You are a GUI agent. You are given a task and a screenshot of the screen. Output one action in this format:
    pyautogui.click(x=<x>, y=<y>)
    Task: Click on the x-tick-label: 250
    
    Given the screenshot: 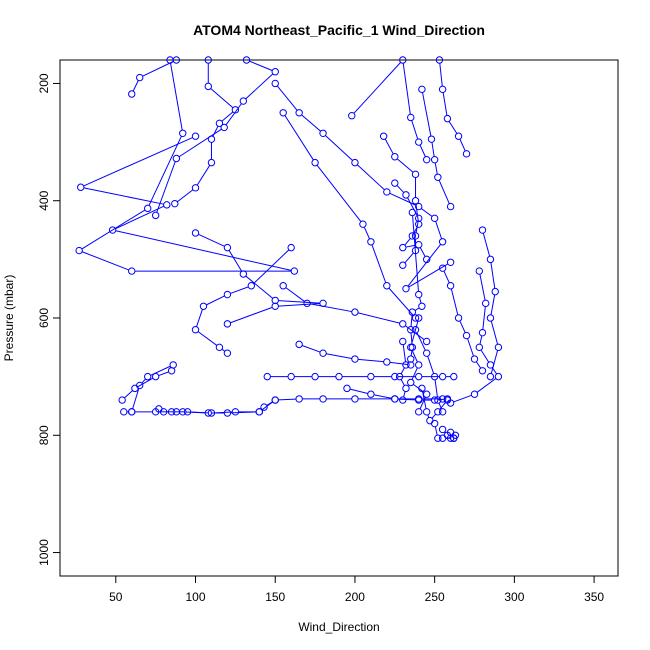 What is the action you would take?
    pyautogui.click(x=435, y=597)
    